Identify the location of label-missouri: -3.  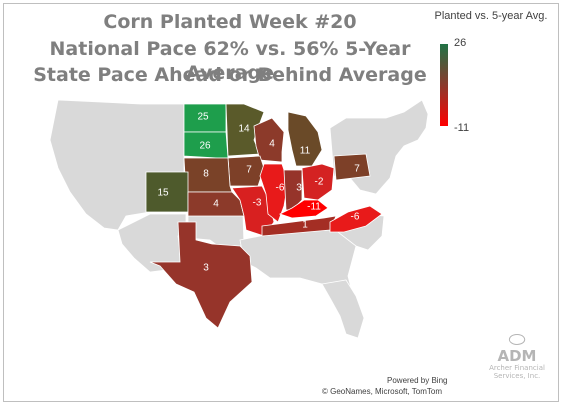
(257, 203).